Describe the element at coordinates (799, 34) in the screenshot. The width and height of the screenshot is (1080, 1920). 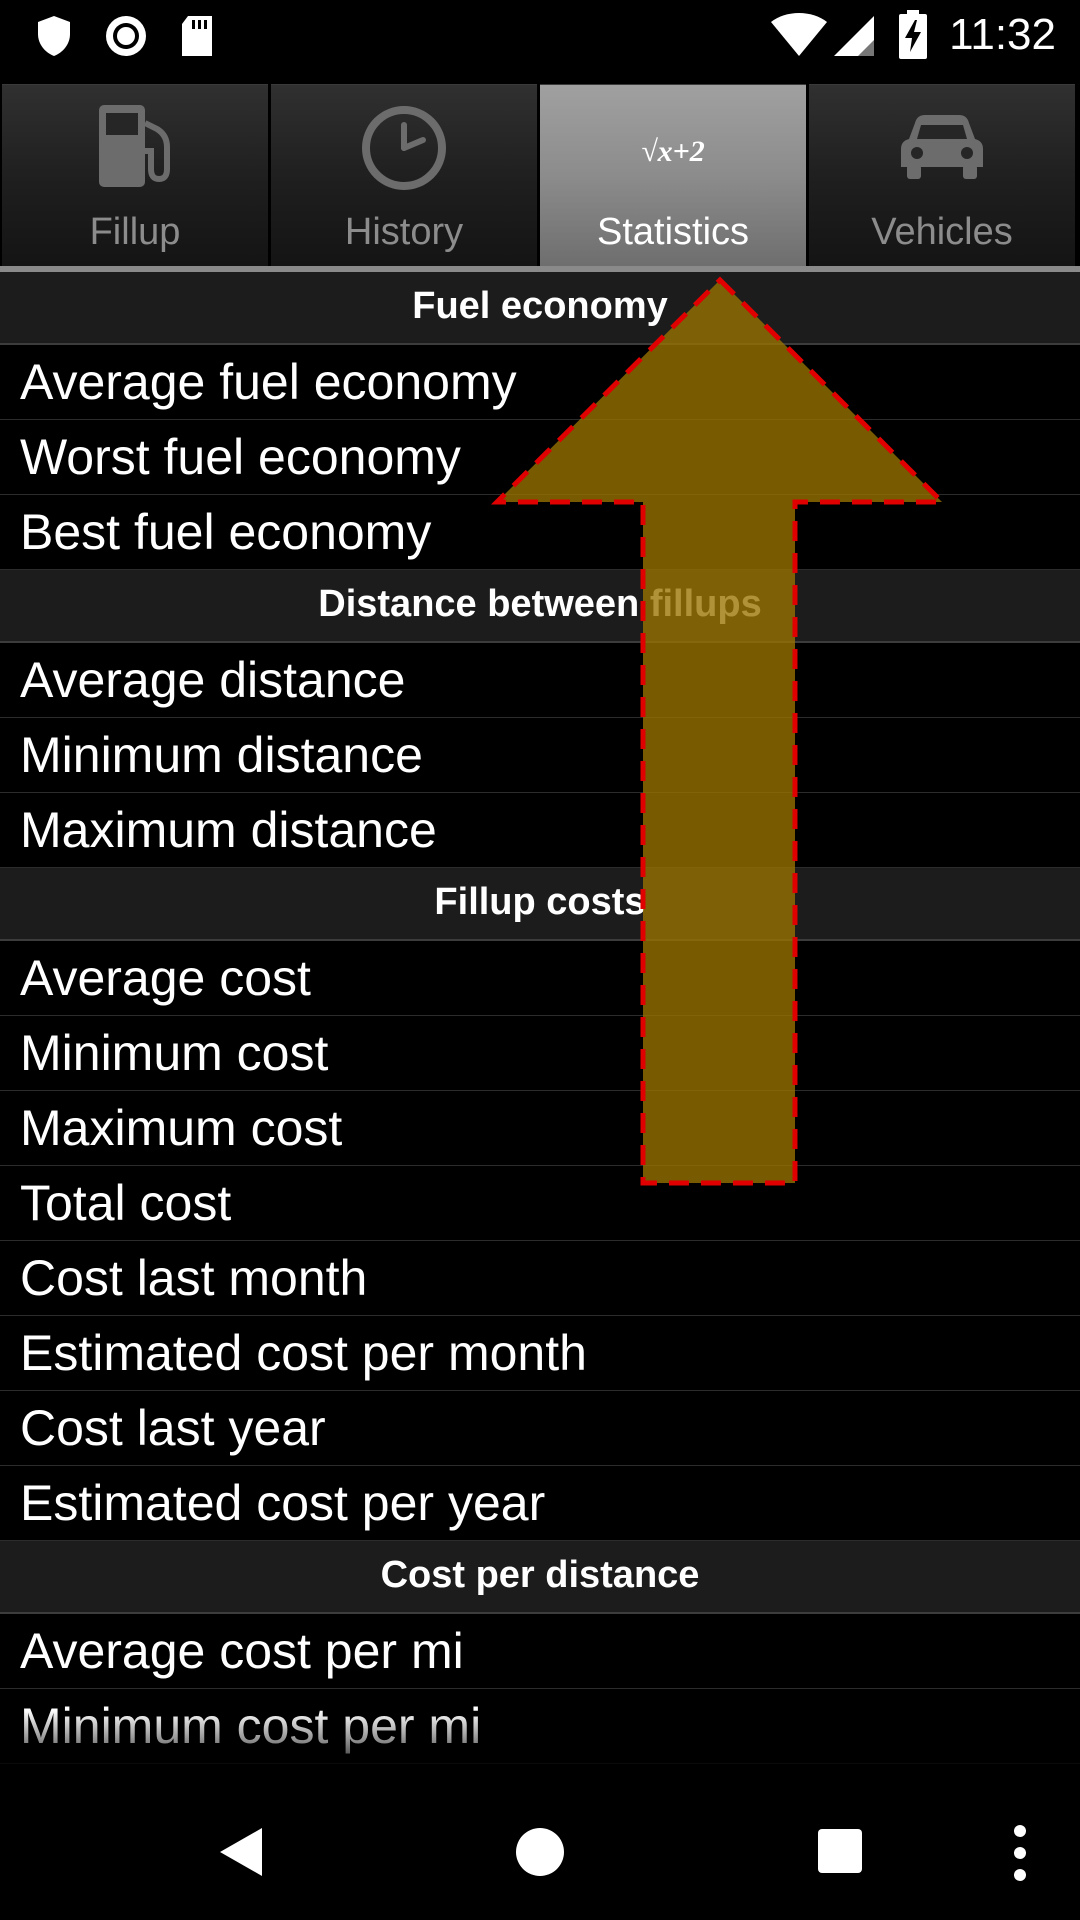
I see `wifi-icon` at that location.